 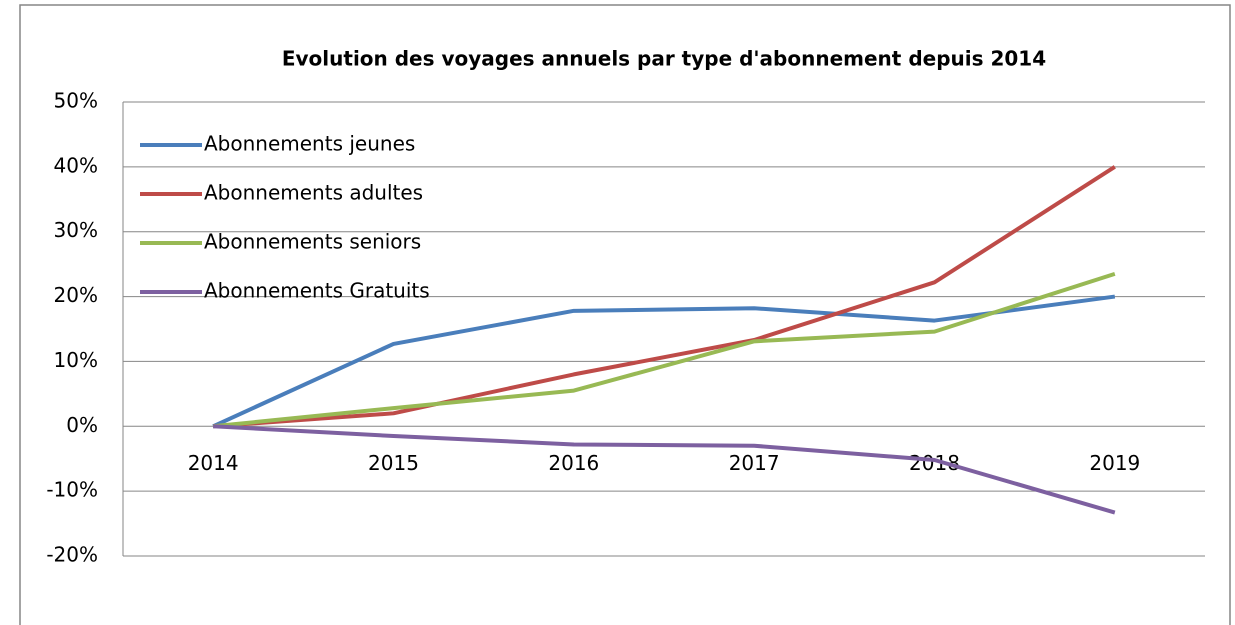 I want to click on y-tick-label: 50%, so click(x=76, y=101).